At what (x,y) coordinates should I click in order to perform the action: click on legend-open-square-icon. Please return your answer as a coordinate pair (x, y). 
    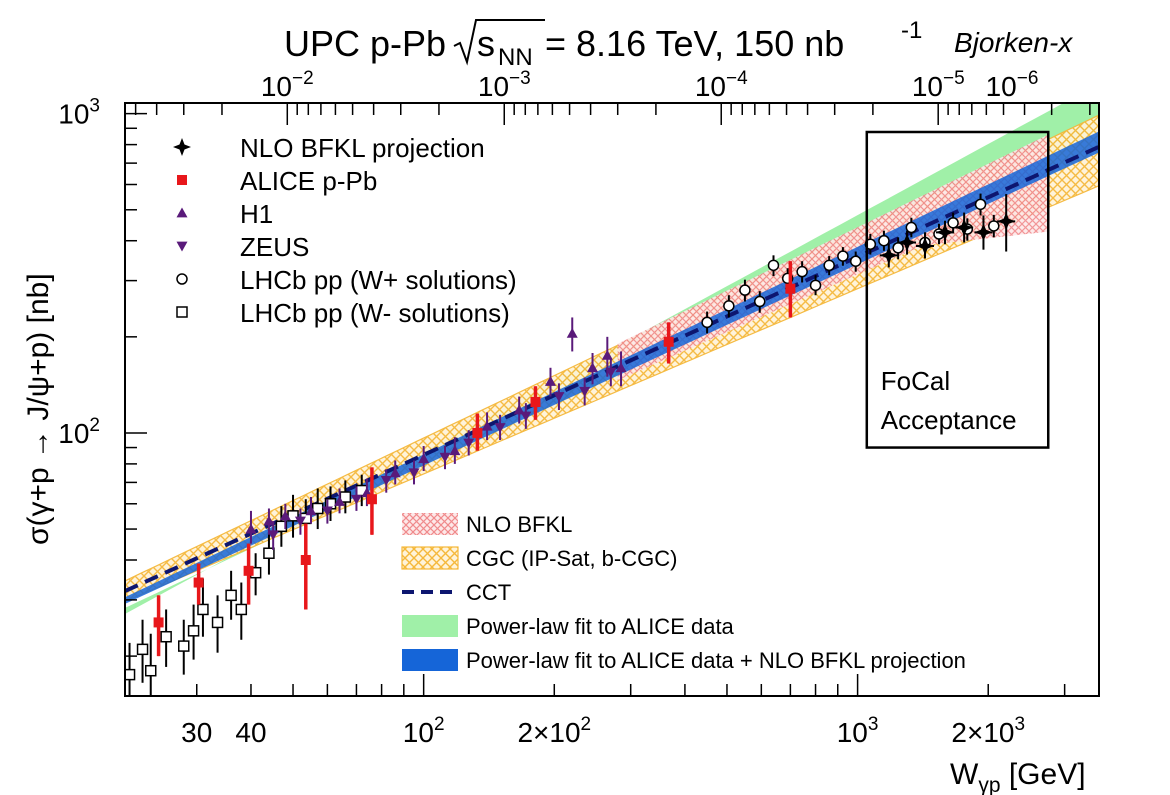
    Looking at the image, I should click on (182, 312).